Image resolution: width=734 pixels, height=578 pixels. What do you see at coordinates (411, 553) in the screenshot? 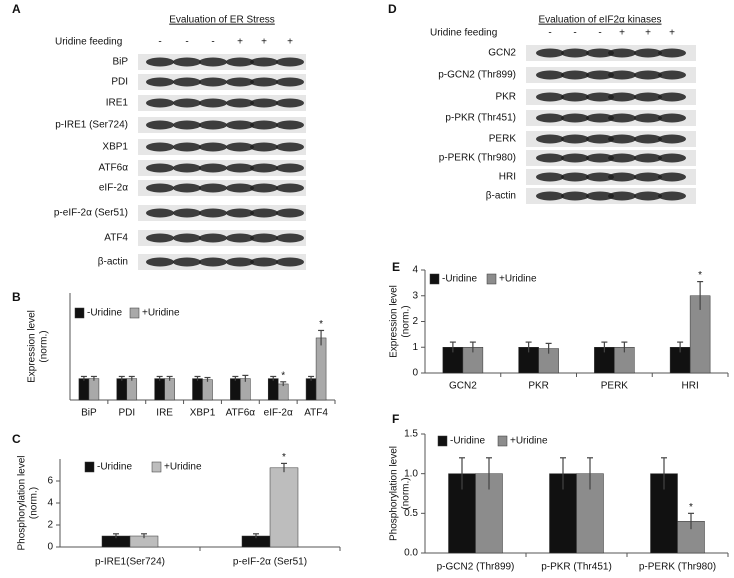
I see `y-tick-label: 0.0` at bounding box center [411, 553].